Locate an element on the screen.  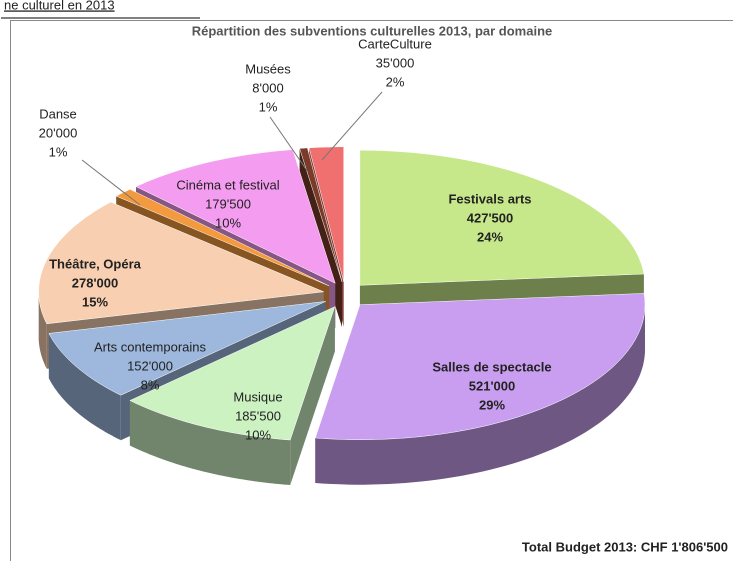
slice-label: Festivals arts is located at coordinates (489, 198).